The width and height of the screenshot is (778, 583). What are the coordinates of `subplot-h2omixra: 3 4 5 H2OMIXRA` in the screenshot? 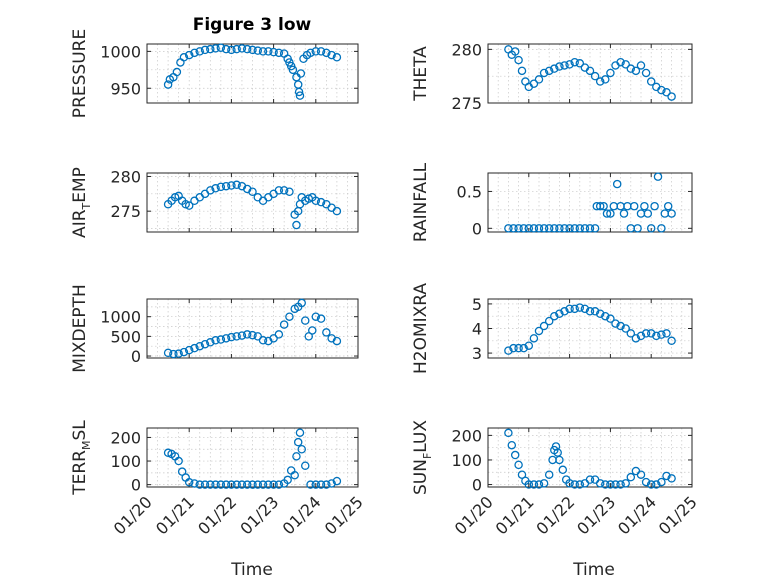 It's located at (552, 328).